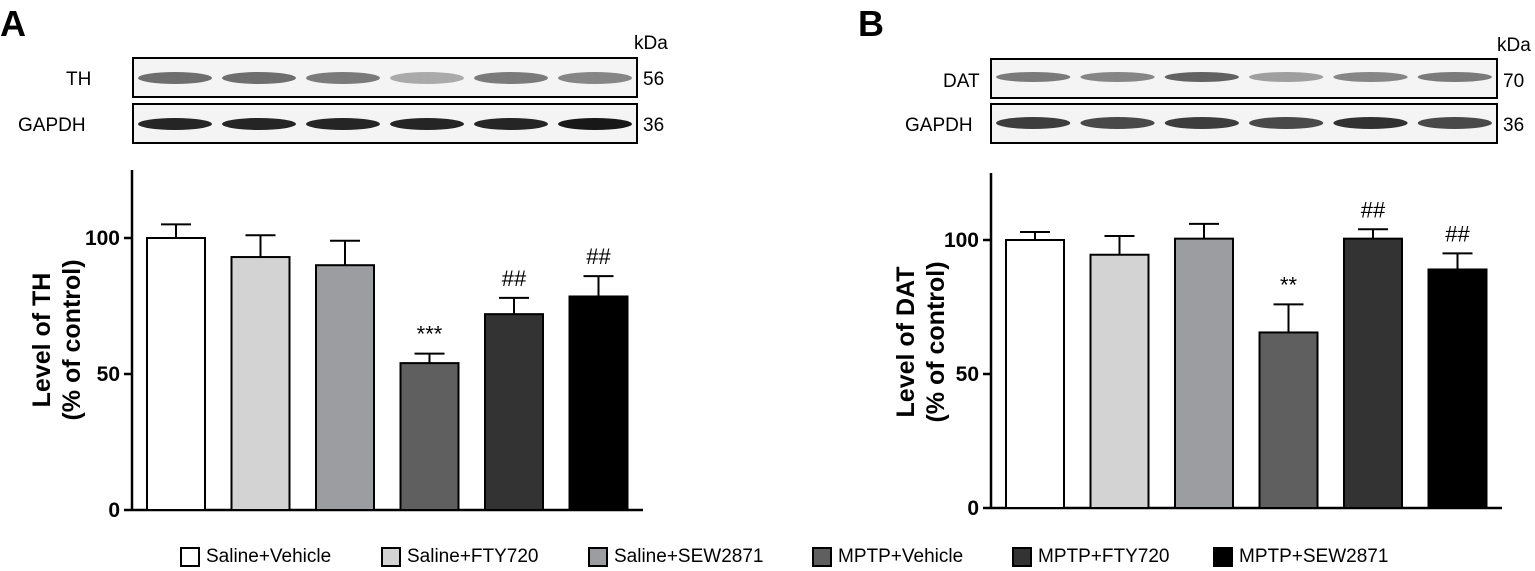 This screenshot has height=571, width=1535. What do you see at coordinates (1314, 556) in the screenshot?
I see `legend-label: MPTP+SEW2871` at bounding box center [1314, 556].